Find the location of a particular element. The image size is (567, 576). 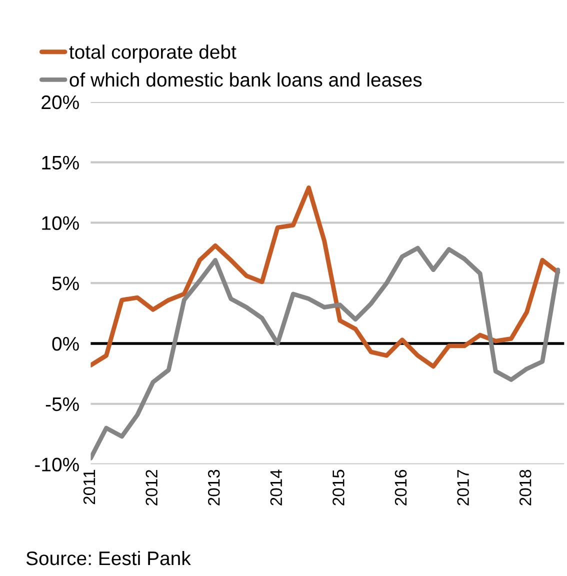

x-tick-label: 2018 is located at coordinates (525, 488).